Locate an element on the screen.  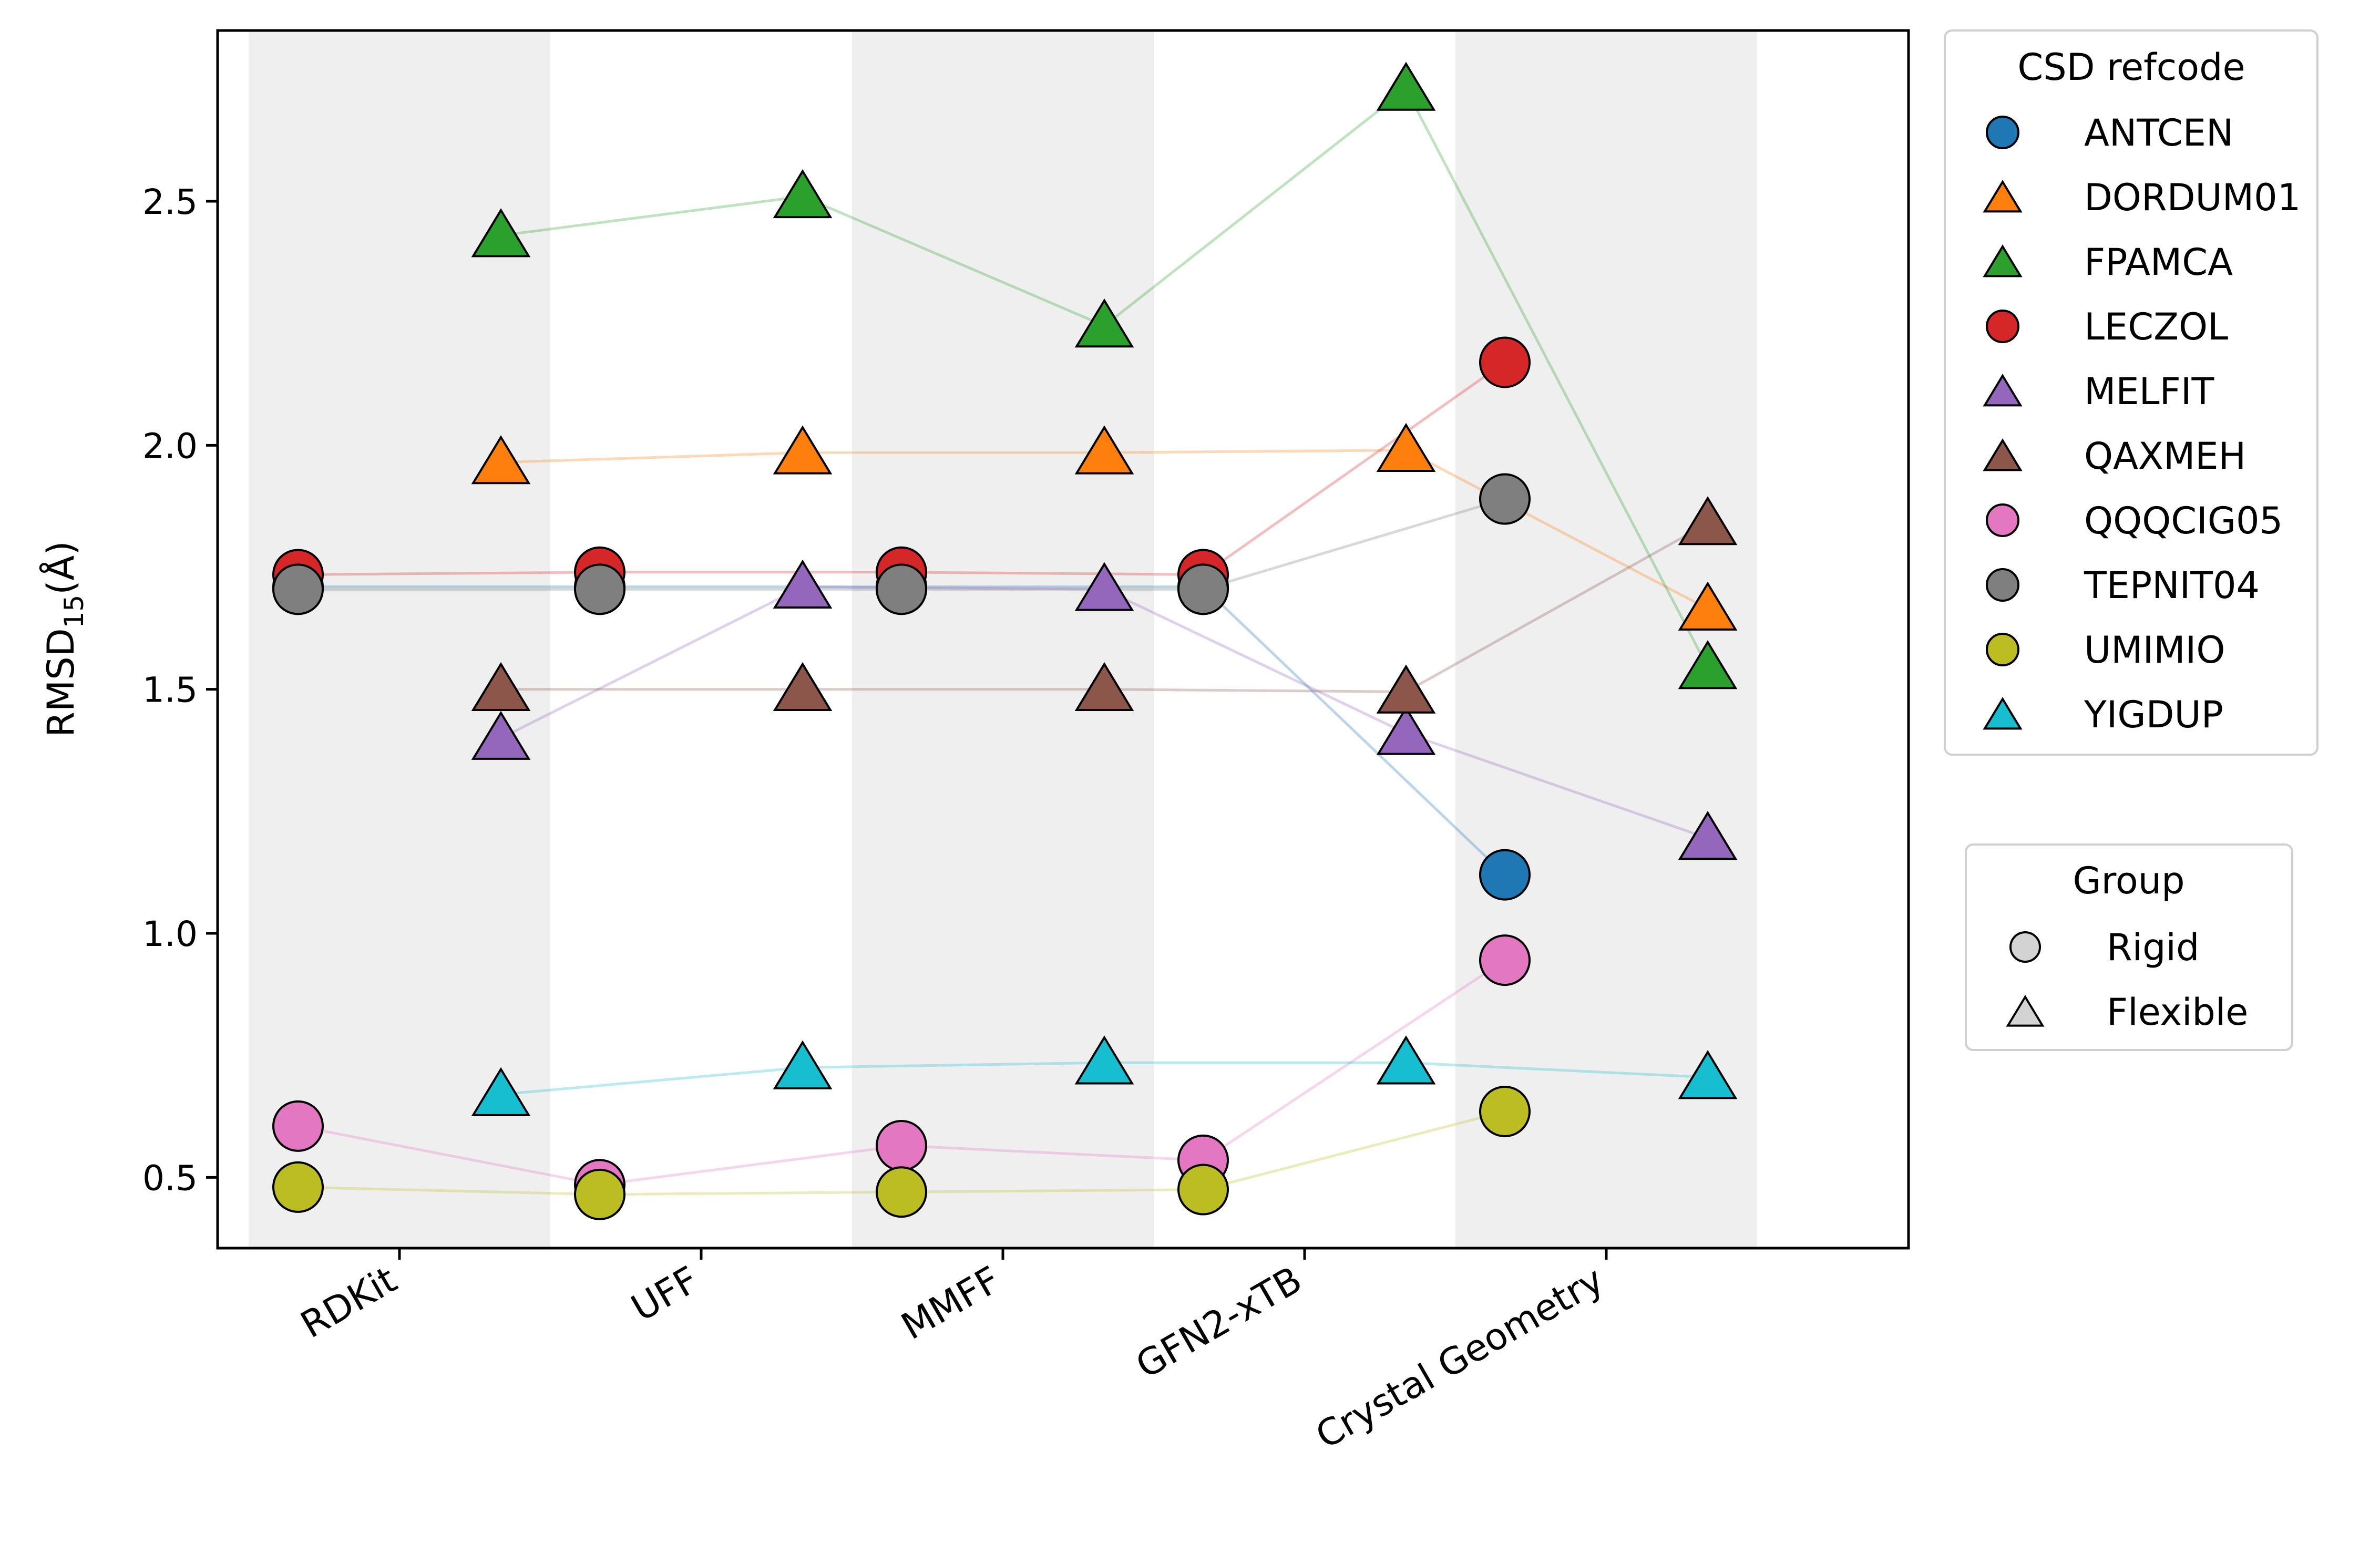
y-tick-label: 2.0 is located at coordinates (170, 446).